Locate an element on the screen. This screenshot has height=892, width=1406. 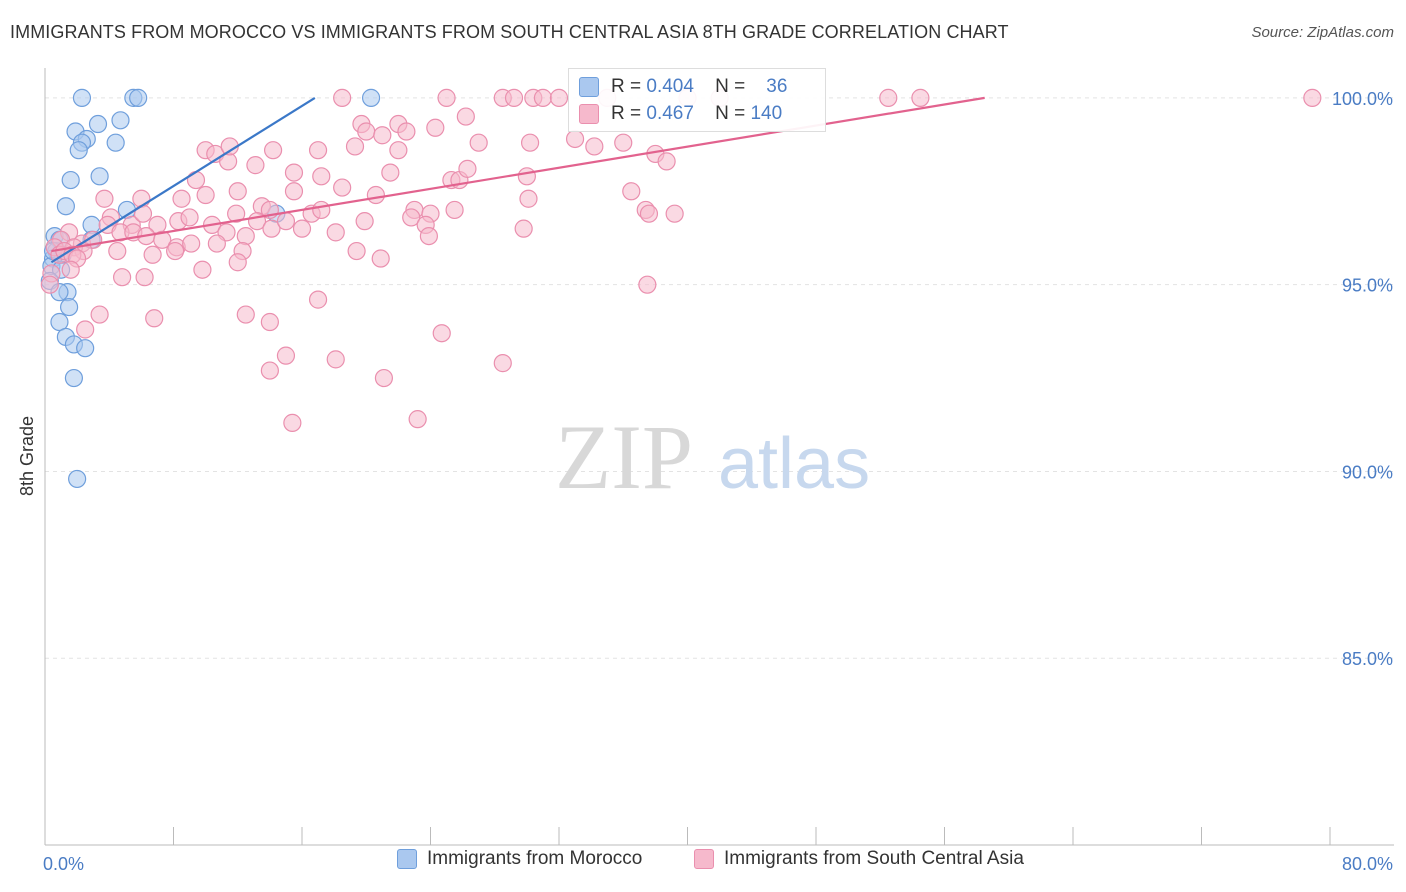
x-tick-label: 0.0% is located at coordinates (63, 864).